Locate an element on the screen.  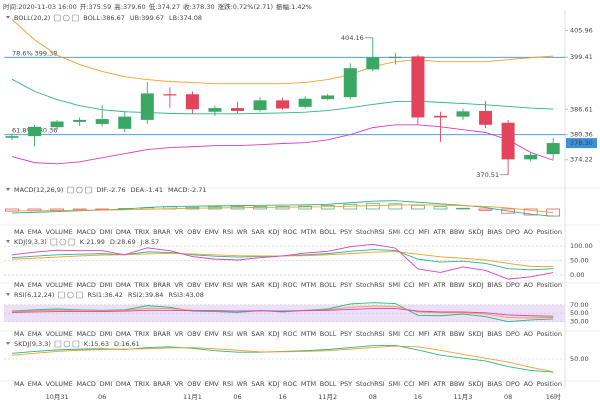
indicator-tab: KDJ is located at coordinates (273, 334).